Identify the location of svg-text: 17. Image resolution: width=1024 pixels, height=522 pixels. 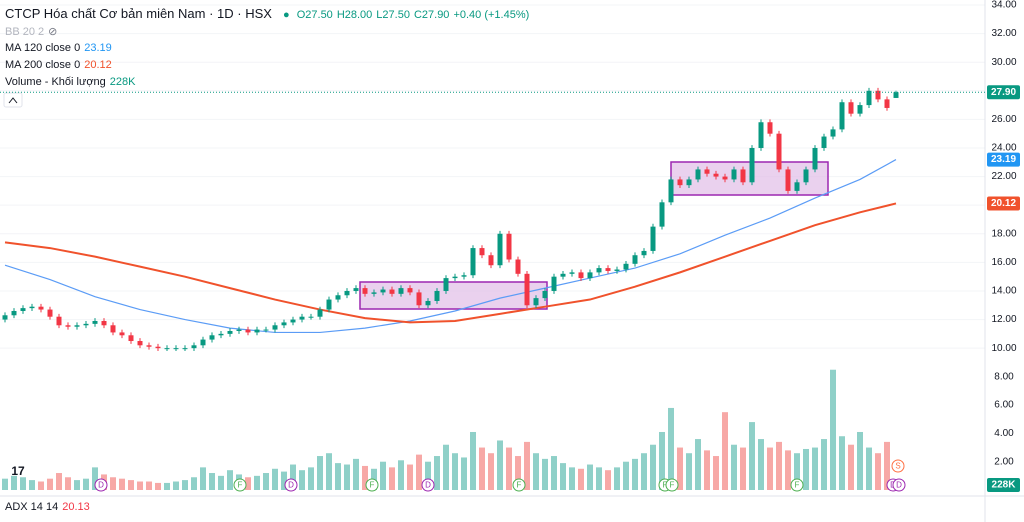
(18, 471).